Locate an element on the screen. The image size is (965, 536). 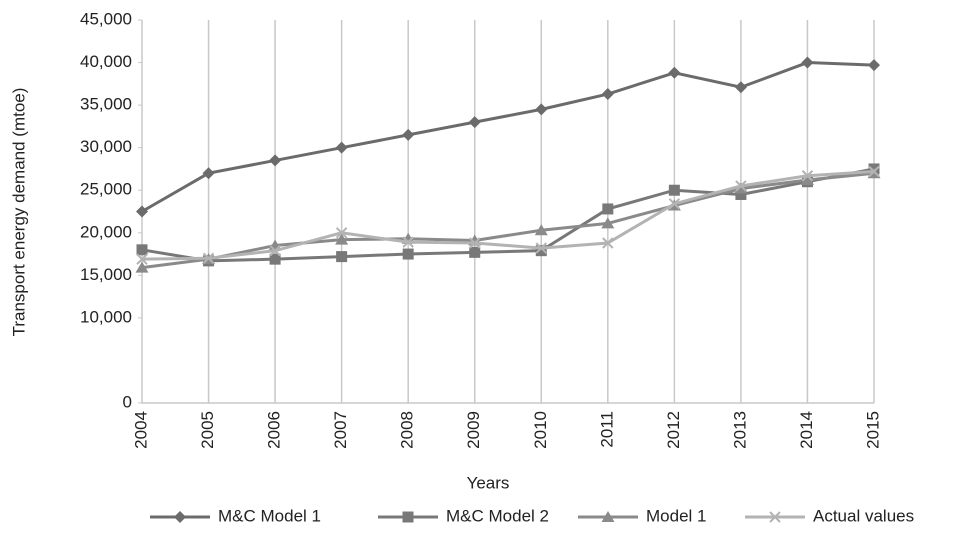
y-tick-label: 30,000 is located at coordinates (106, 146).